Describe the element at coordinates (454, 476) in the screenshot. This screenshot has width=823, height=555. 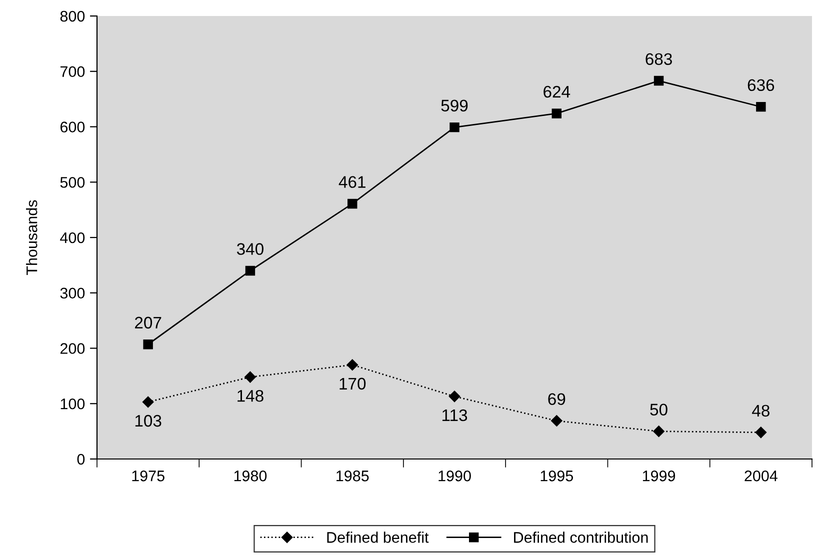
I see `x-tick-label: 1990` at that location.